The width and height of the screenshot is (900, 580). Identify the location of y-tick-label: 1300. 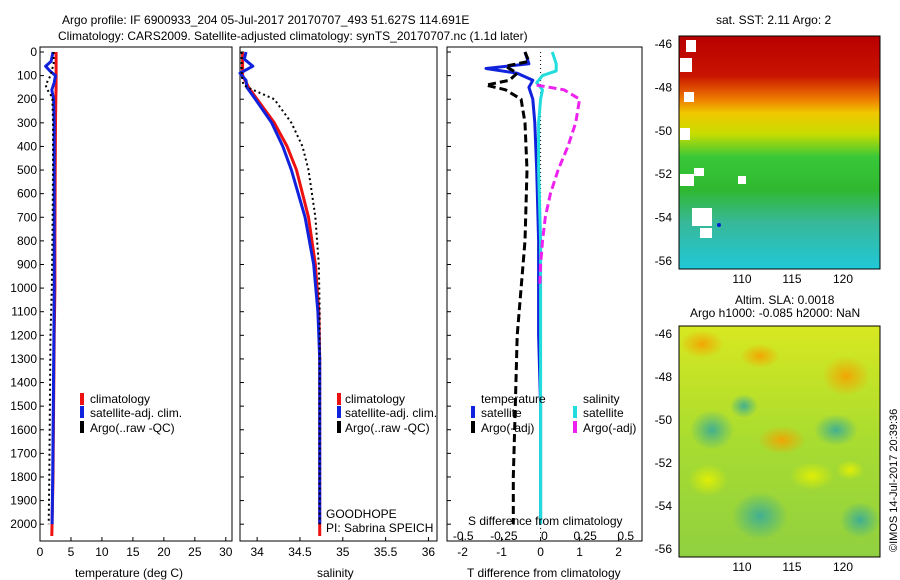
(23, 359).